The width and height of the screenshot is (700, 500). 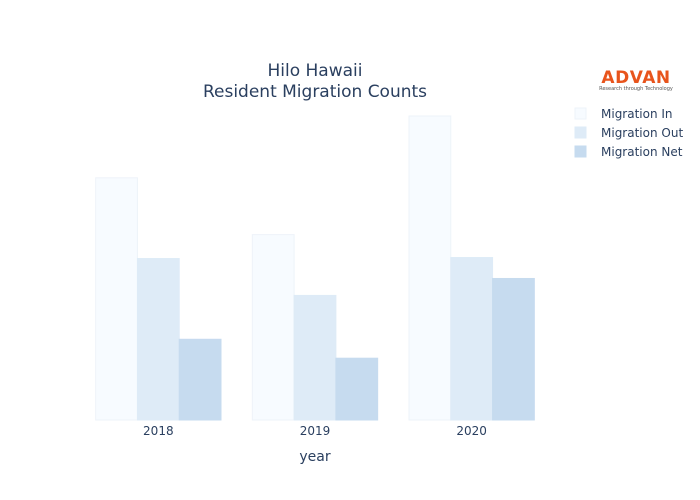 I want to click on chart-title-line-2: Resident Migration Counts, so click(x=315, y=92).